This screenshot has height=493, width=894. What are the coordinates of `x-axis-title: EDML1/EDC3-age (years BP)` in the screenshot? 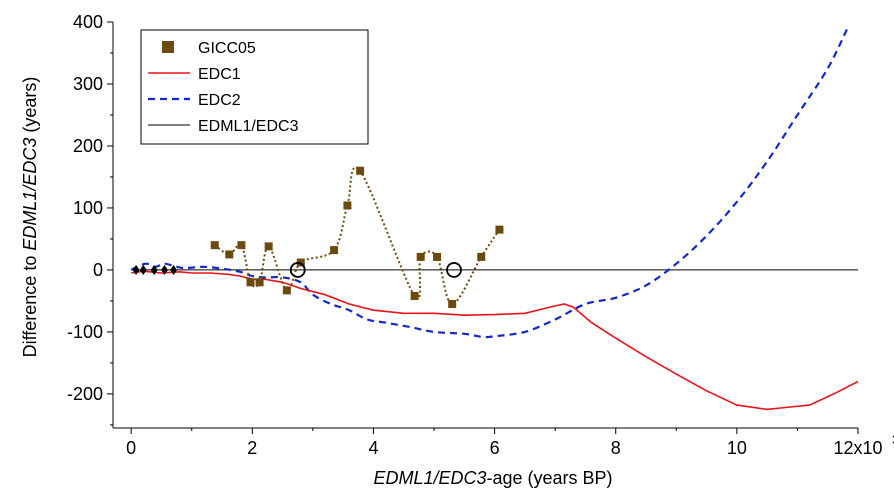 It's located at (492, 478).